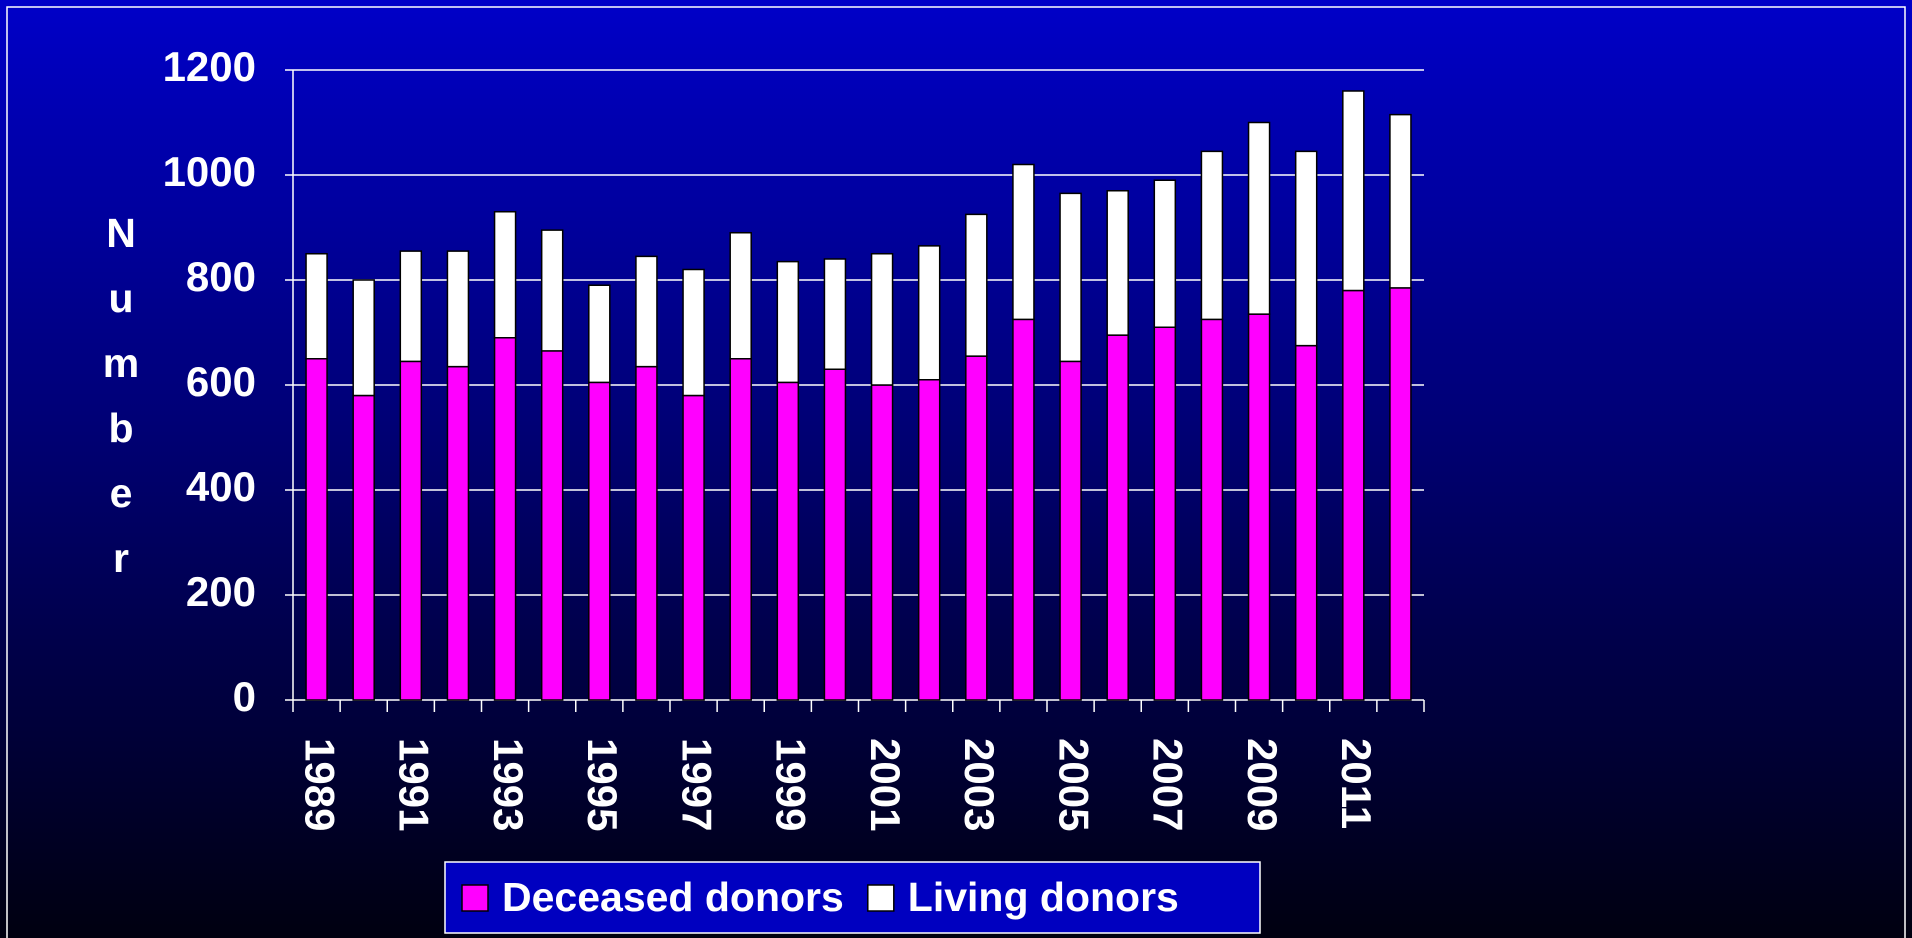 This screenshot has height=938, width=1912. I want to click on x-tick-label: 1999, so click(791, 784).